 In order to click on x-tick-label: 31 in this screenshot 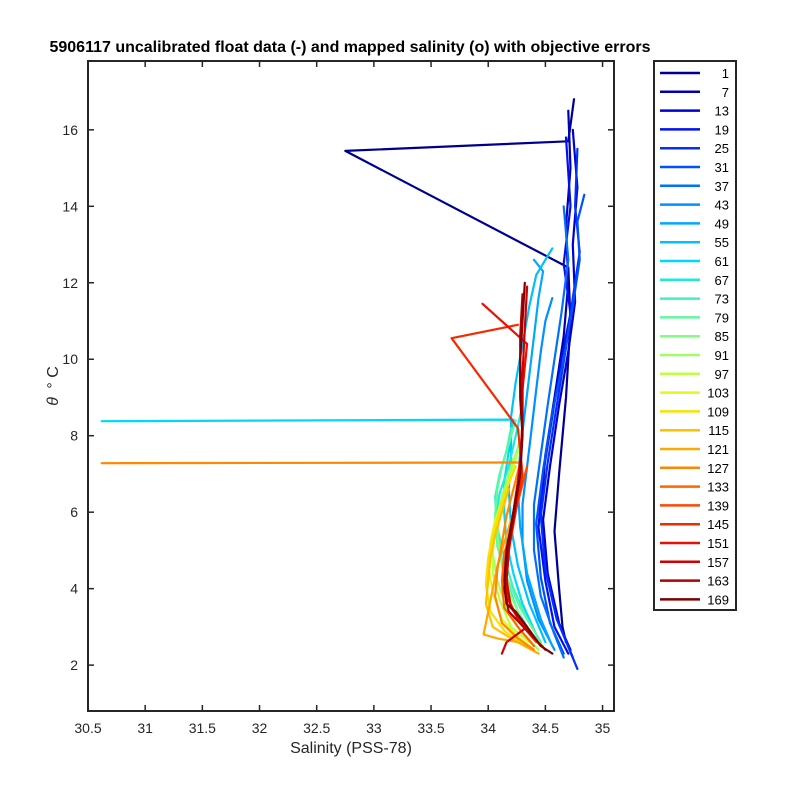, I will do `click(145, 728)`.